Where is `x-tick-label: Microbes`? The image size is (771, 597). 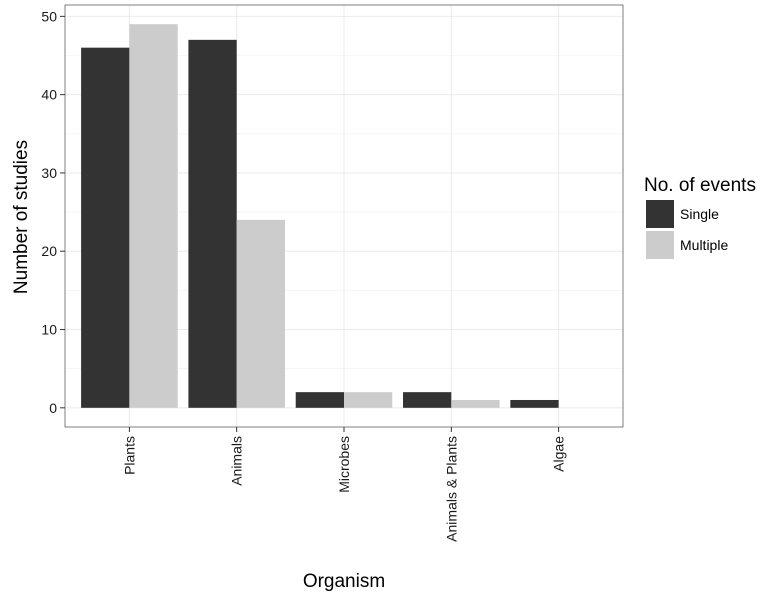
x-tick-label: Microbes is located at coordinates (344, 464).